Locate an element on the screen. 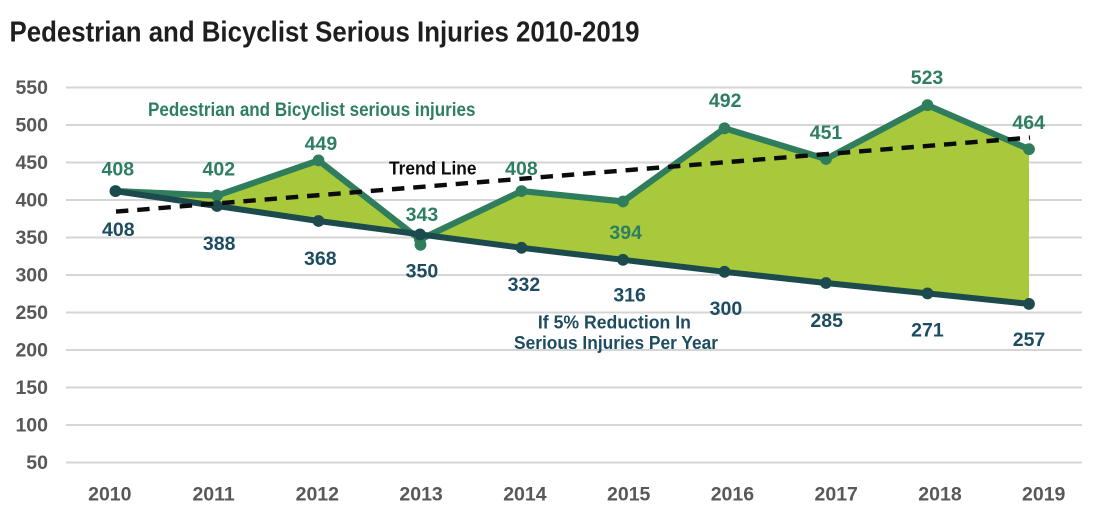 The image size is (1097, 520). svg-text: 2010 is located at coordinates (110, 495).